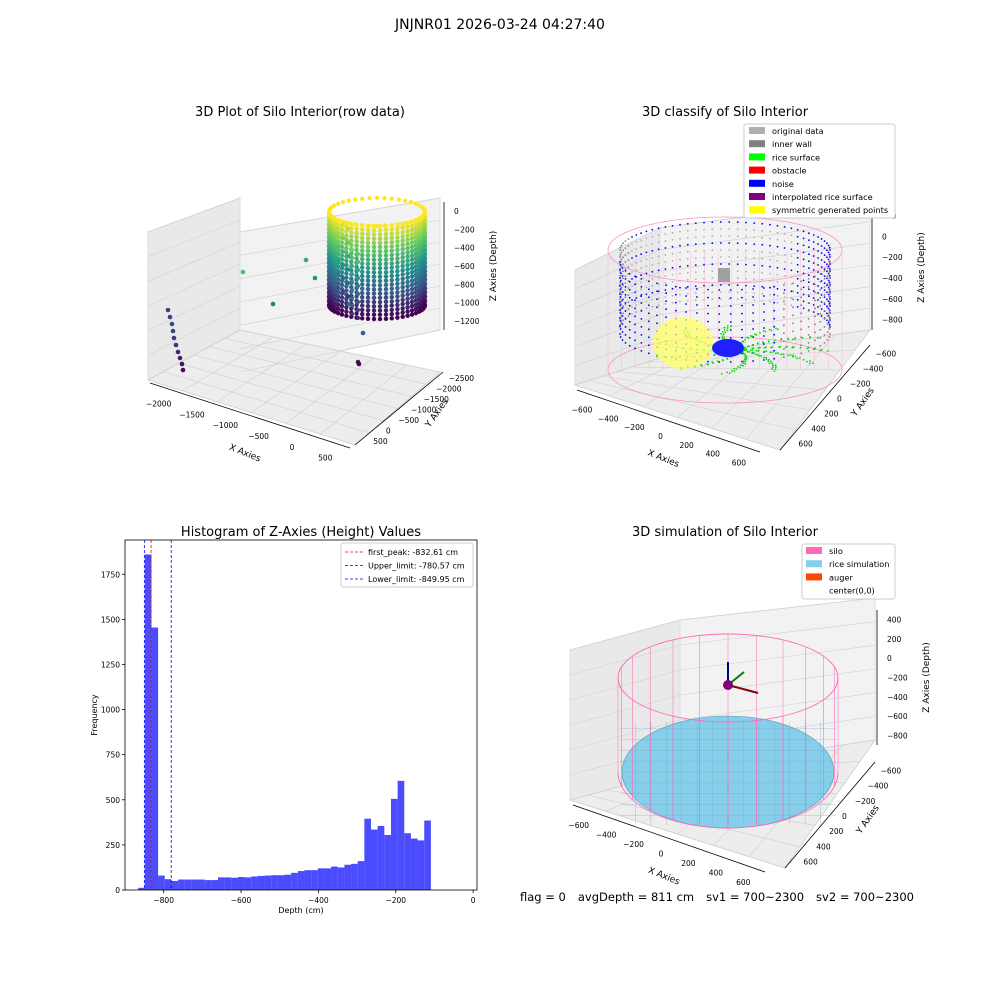 The image size is (1000, 1000). Describe the element at coordinates (805, 444) in the screenshot. I see `panel2-y-tick-label: 600` at that location.